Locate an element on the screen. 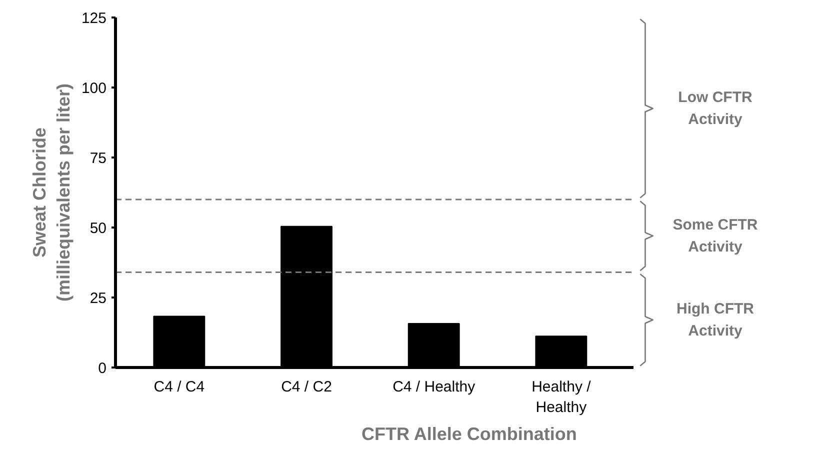  y-tick-label: 0 is located at coordinates (102, 368).